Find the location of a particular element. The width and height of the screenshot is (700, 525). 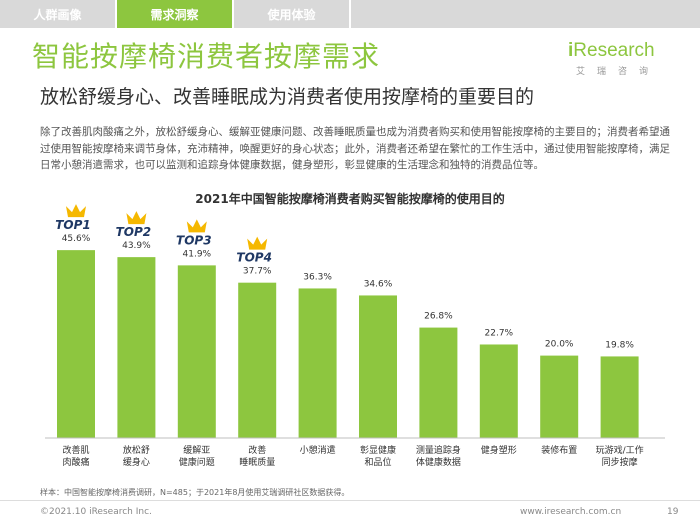

category-label: 健康问题 is located at coordinates (197, 462).